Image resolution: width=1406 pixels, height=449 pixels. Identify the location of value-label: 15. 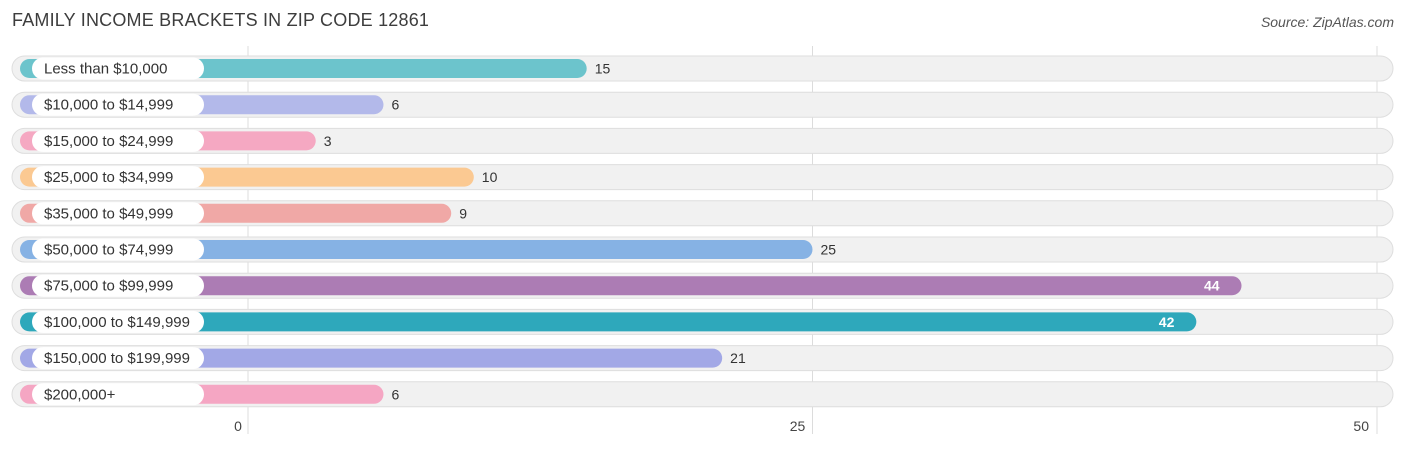
(603, 69).